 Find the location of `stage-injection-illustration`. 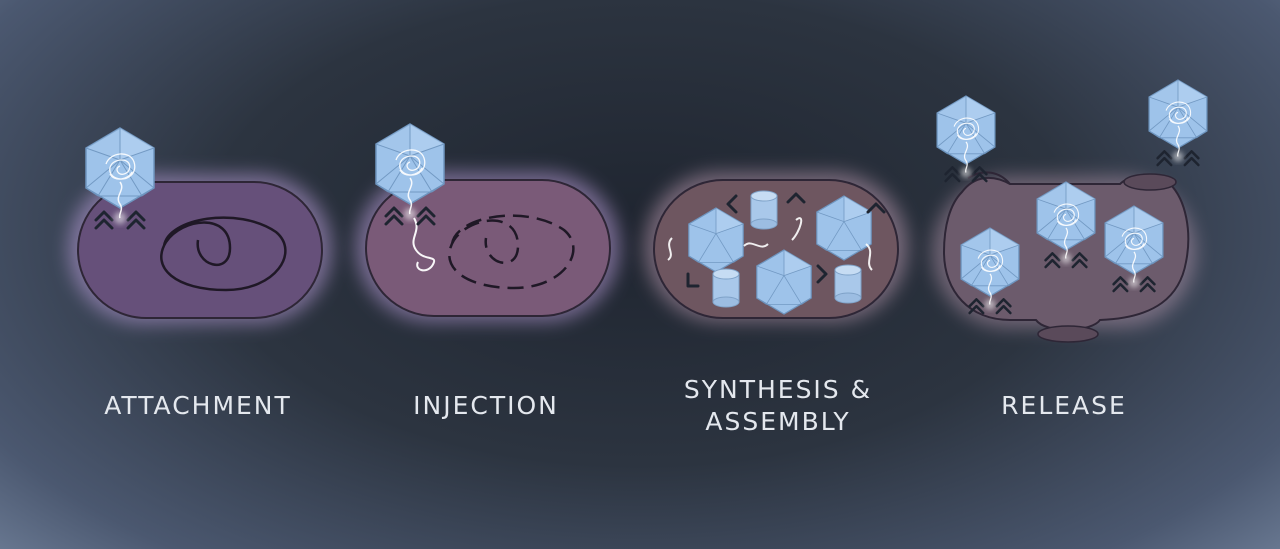

stage-injection-illustration is located at coordinates (488, 223).